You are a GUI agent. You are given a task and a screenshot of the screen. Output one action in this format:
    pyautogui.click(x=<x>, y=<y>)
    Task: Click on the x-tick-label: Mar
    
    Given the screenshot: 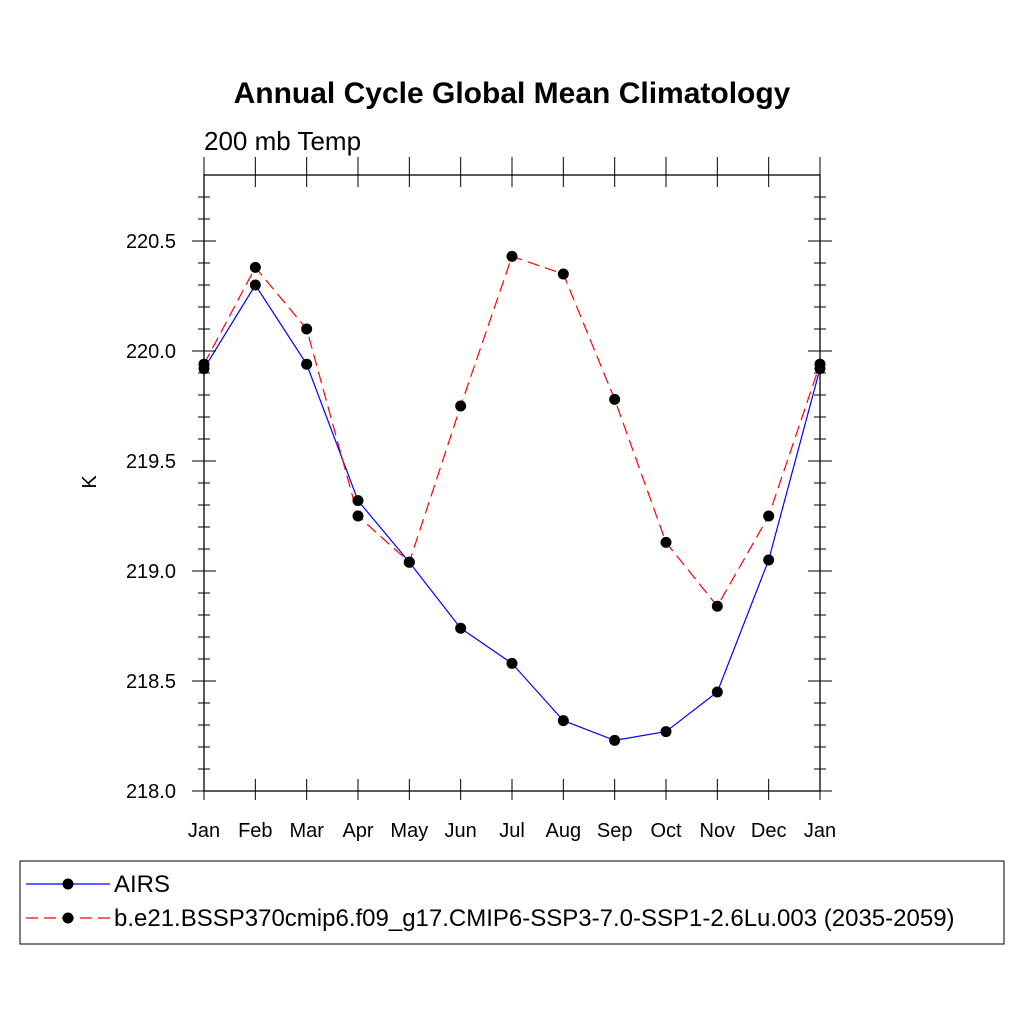 What is the action you would take?
    pyautogui.click(x=306, y=831)
    